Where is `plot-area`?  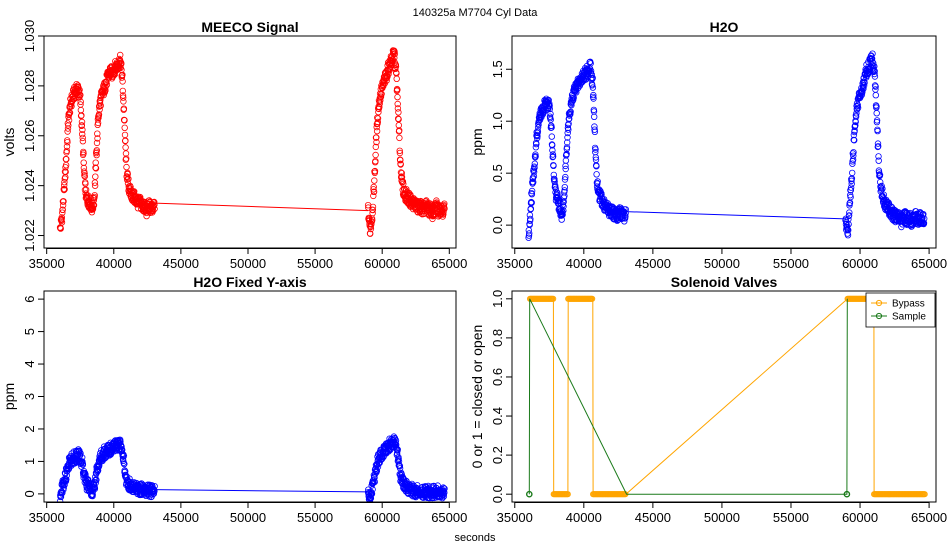 plot-area is located at coordinates (252, 467).